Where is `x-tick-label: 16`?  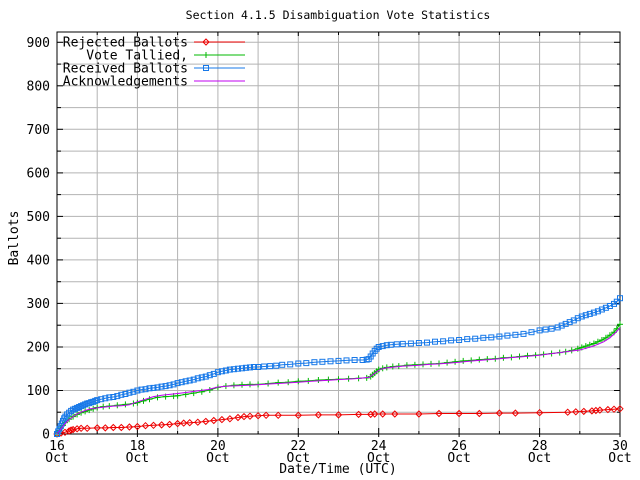 x-tick-label: 16 is located at coordinates (57, 446).